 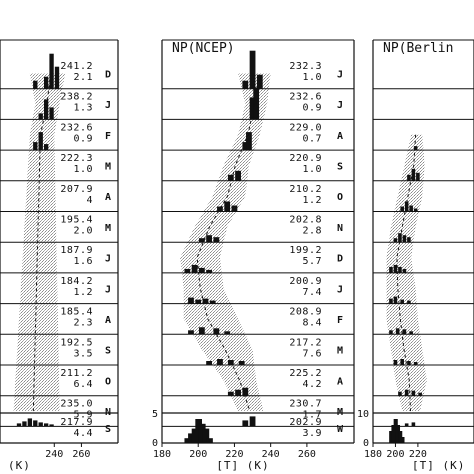 What do you see at coordinates (76, 373) in the screenshot?
I see `monthly-mean-label: 211.2` at bounding box center [76, 373].